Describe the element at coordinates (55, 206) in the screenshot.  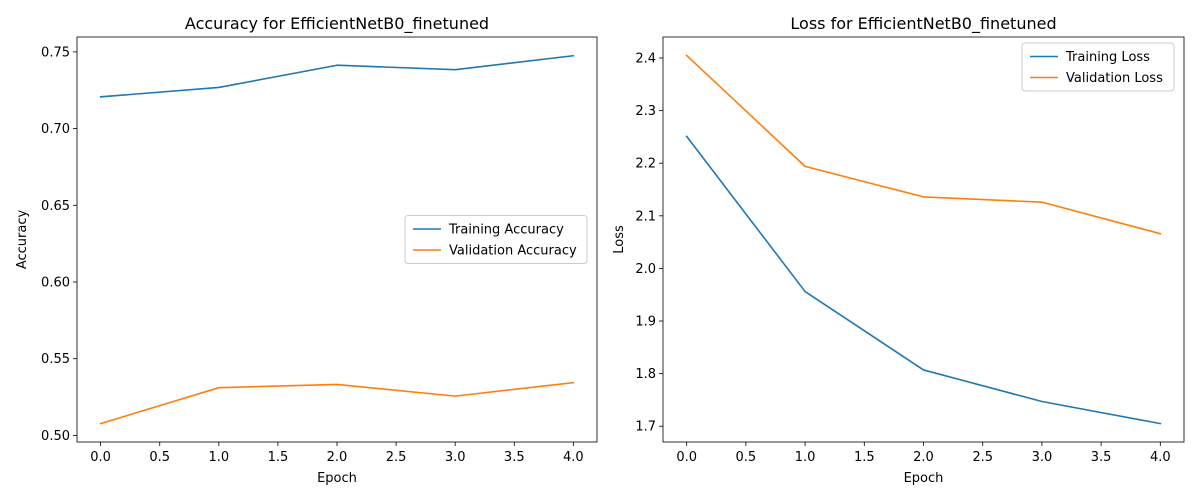
I see `y-tick-label: 0.65` at that location.